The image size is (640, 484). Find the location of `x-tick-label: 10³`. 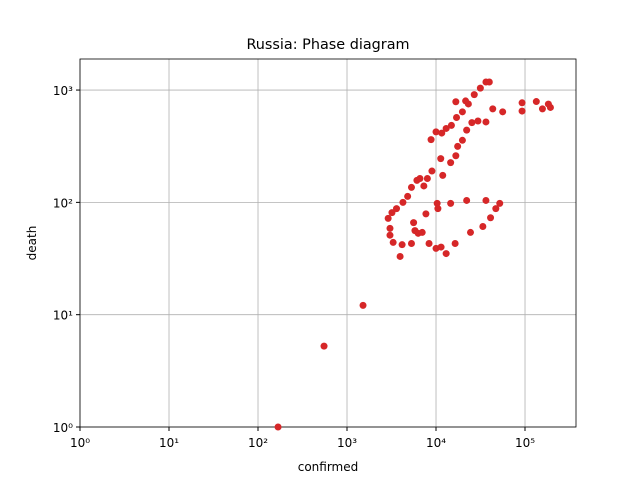

x-tick-label: 10³ is located at coordinates (347, 443).